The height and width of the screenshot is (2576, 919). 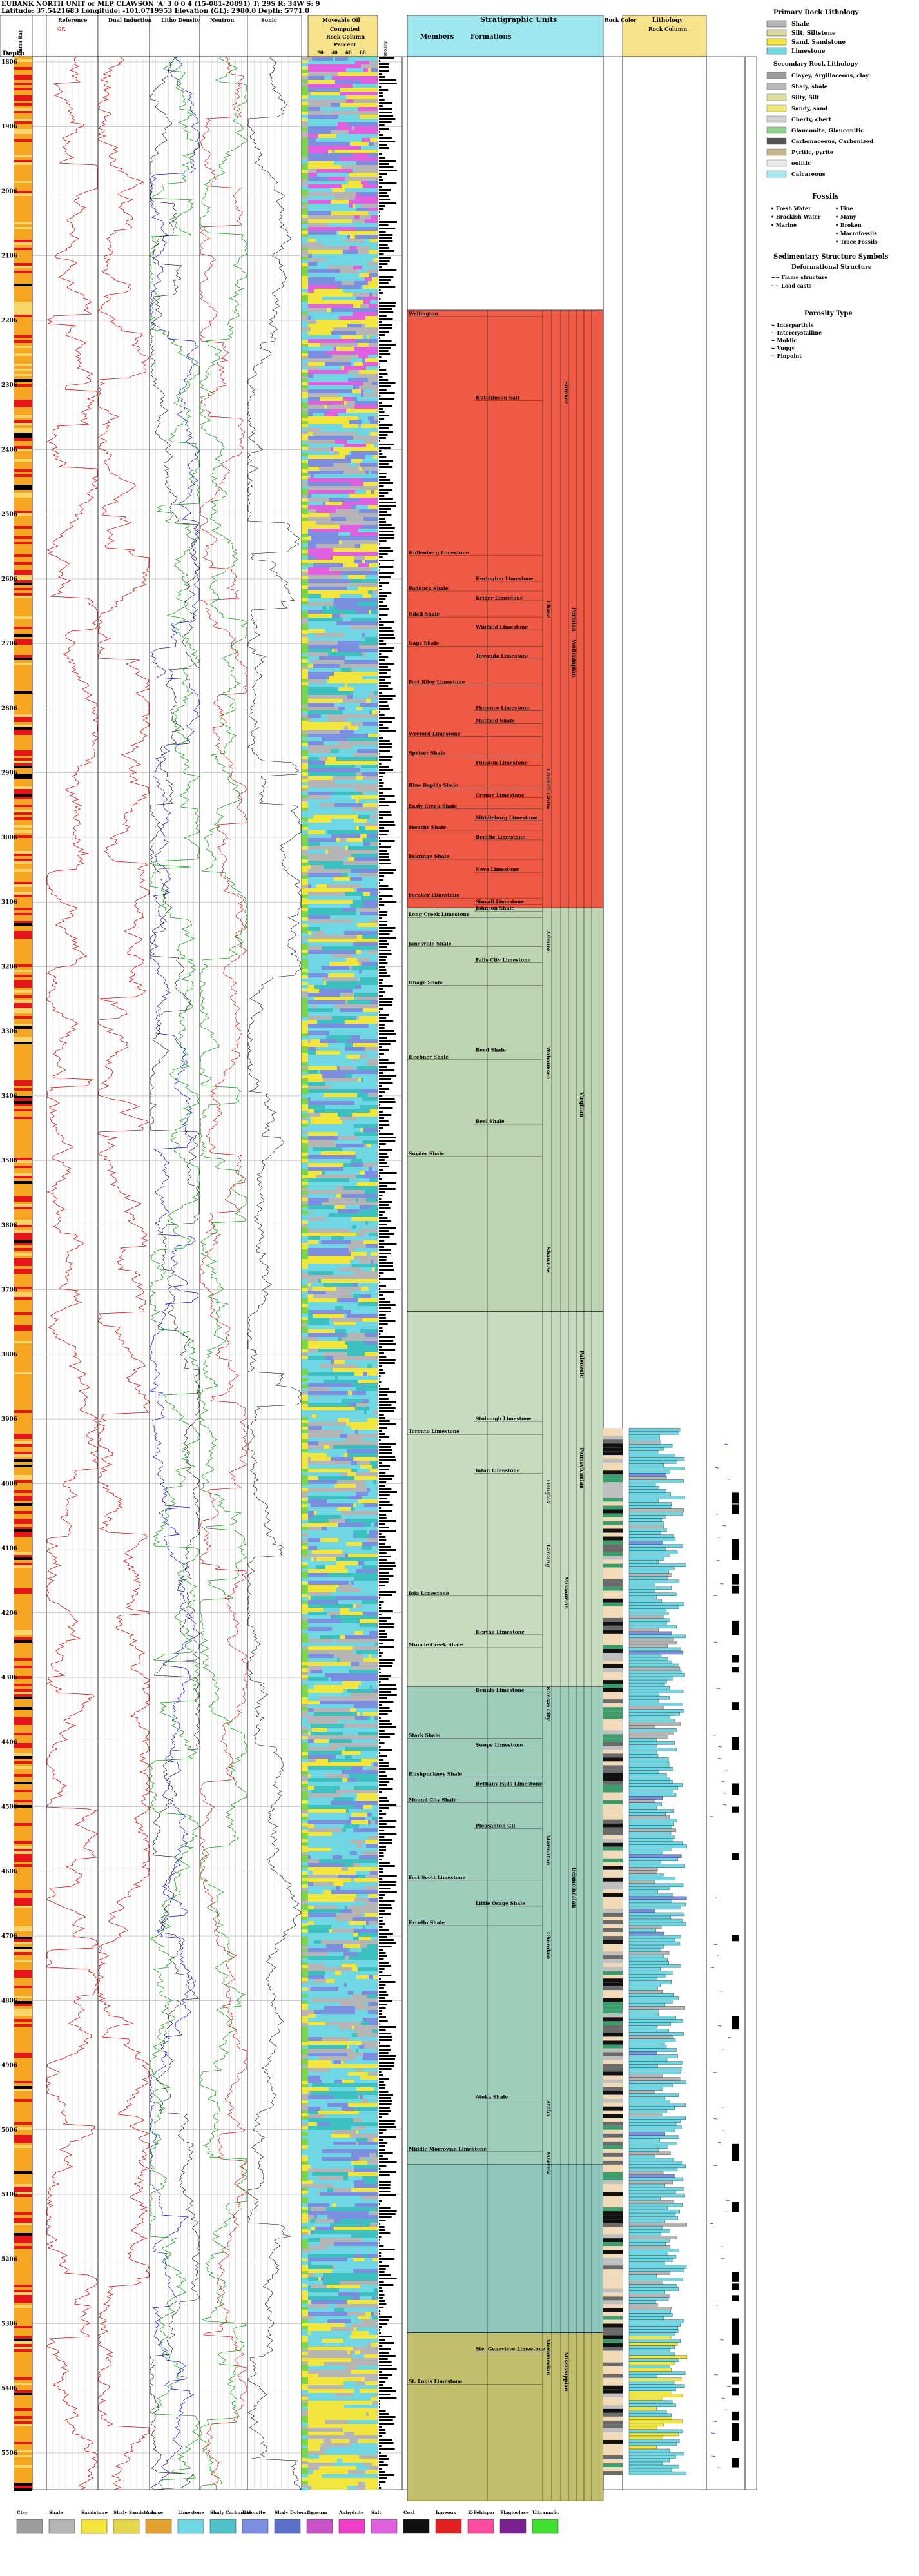 What do you see at coordinates (9, 2453) in the screenshot?
I see `depth-label-5506: 5506` at bounding box center [9, 2453].